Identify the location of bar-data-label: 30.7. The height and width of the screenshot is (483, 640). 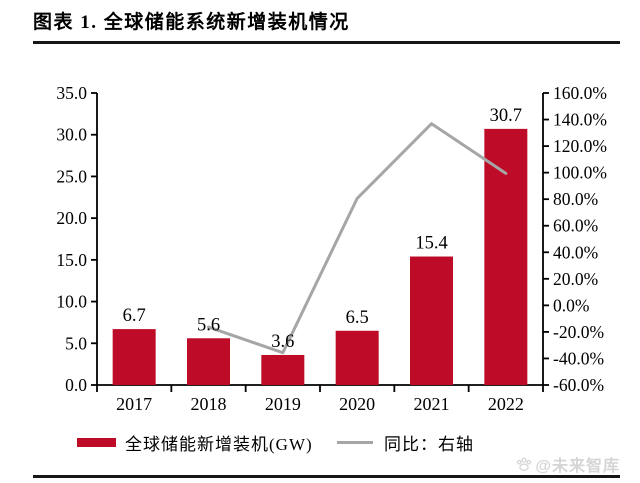
(506, 116).